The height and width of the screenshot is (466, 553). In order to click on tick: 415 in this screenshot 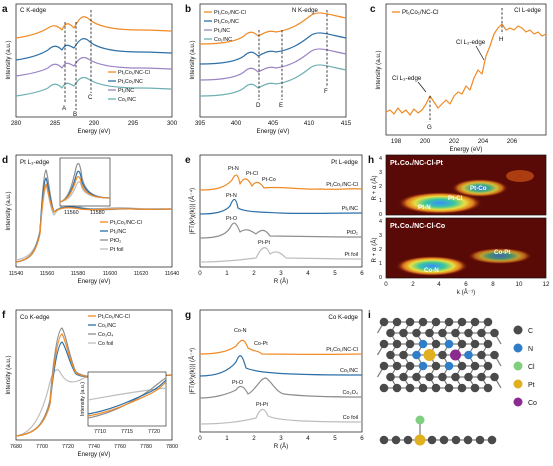, I will do `click(346, 123)`.